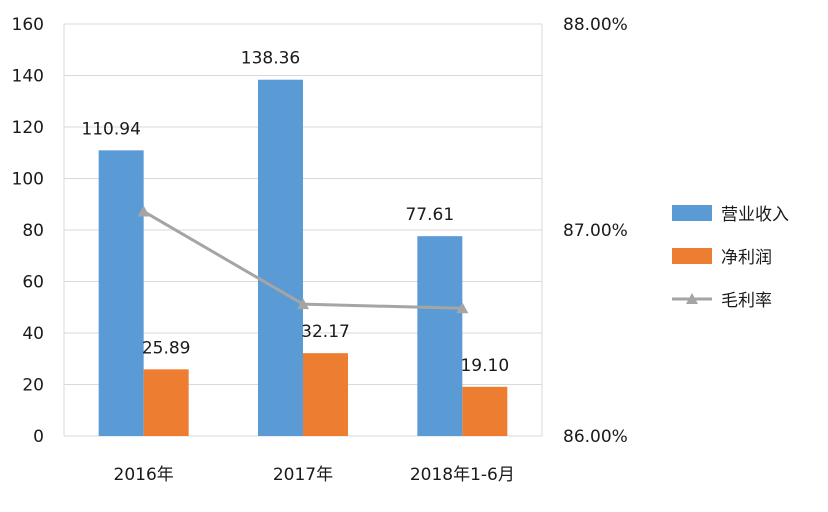 The width and height of the screenshot is (828, 512). I want to click on left-tick-label: 140, so click(28, 77).